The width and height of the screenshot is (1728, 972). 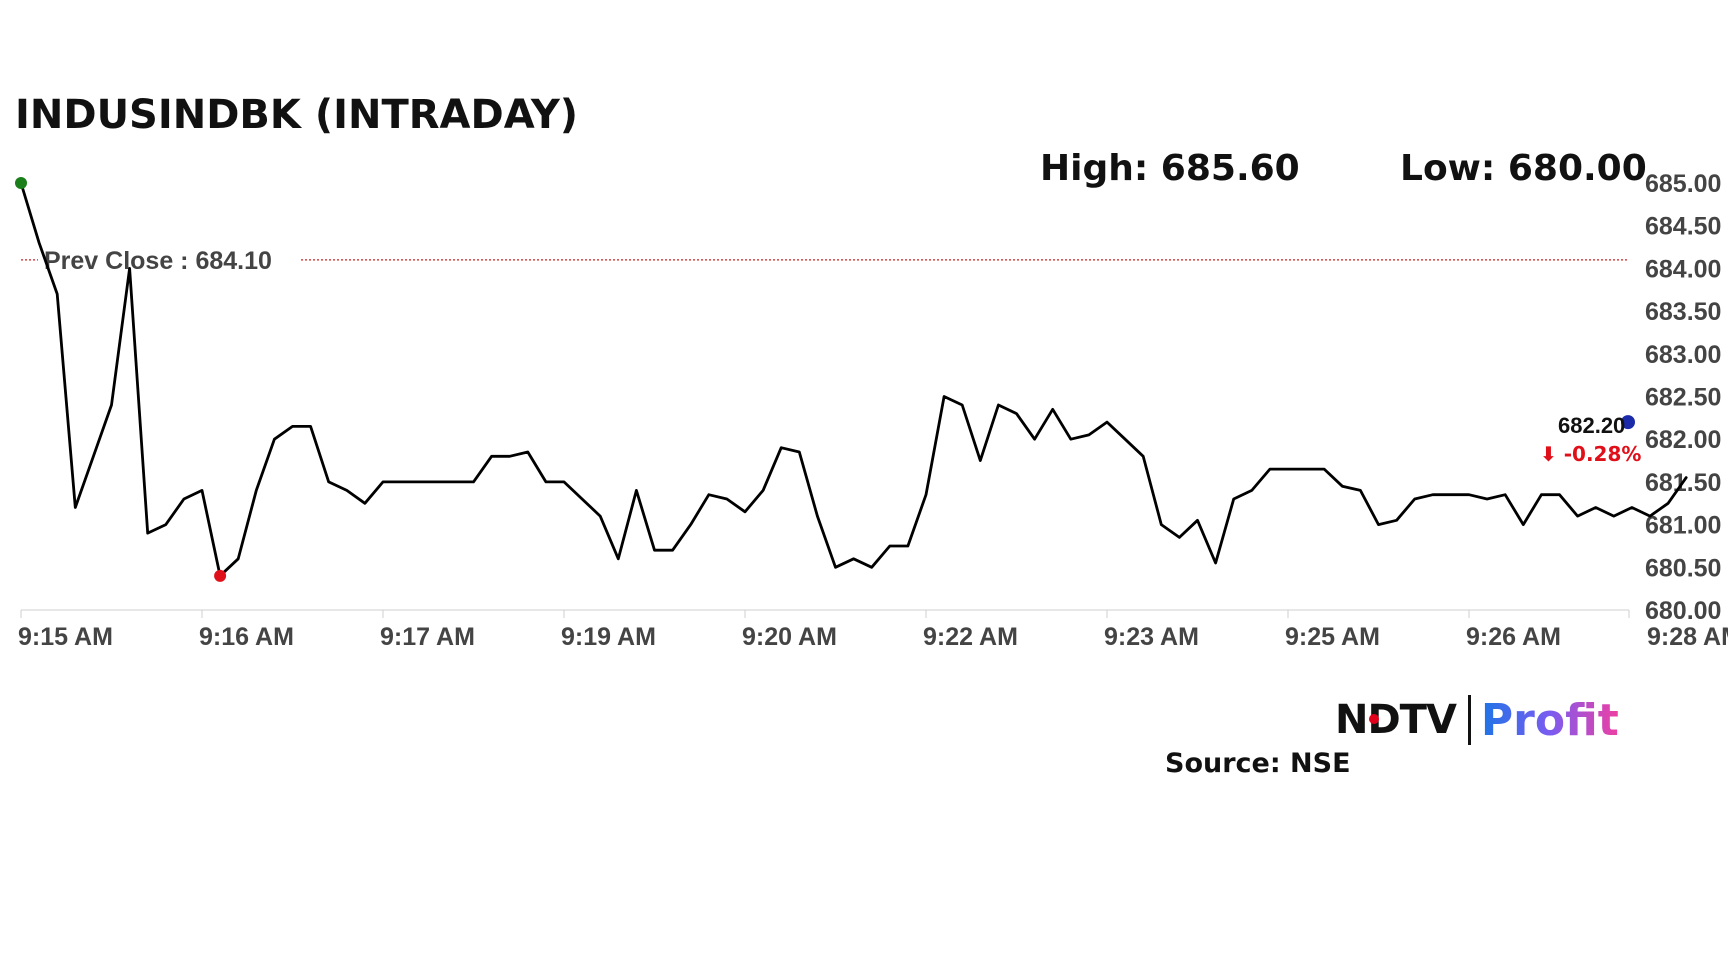 I want to click on last-price-label: 682.20, so click(x=1591, y=425).